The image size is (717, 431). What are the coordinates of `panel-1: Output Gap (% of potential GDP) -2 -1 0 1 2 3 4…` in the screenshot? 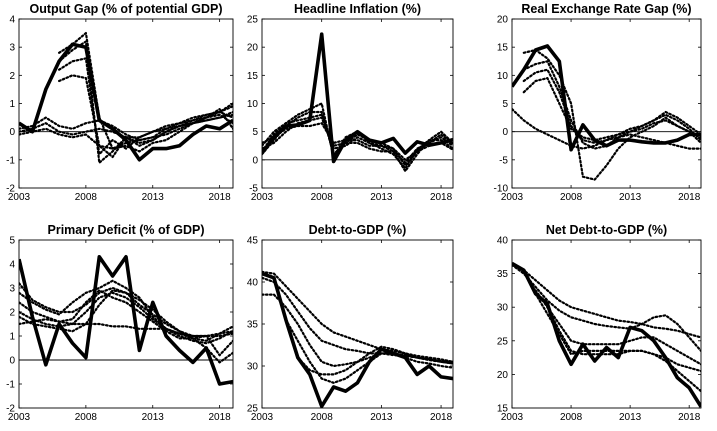 It's located at (120, 102).